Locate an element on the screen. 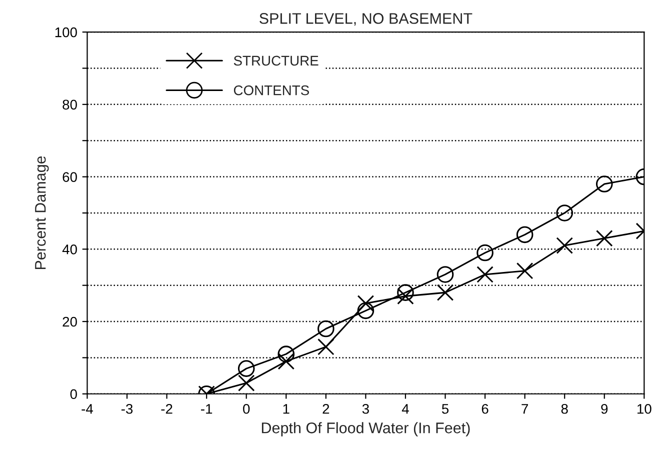 Image resolution: width=671 pixels, height=458 pixels. x-tick-label: -4 is located at coordinates (87, 409).